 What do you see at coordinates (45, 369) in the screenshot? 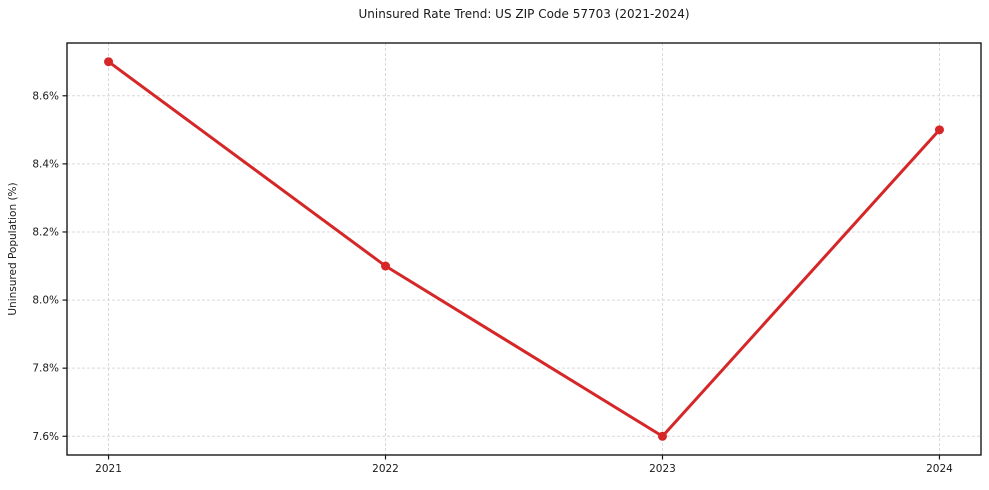
I see `y-tick-label: 7.8%` at bounding box center [45, 369].